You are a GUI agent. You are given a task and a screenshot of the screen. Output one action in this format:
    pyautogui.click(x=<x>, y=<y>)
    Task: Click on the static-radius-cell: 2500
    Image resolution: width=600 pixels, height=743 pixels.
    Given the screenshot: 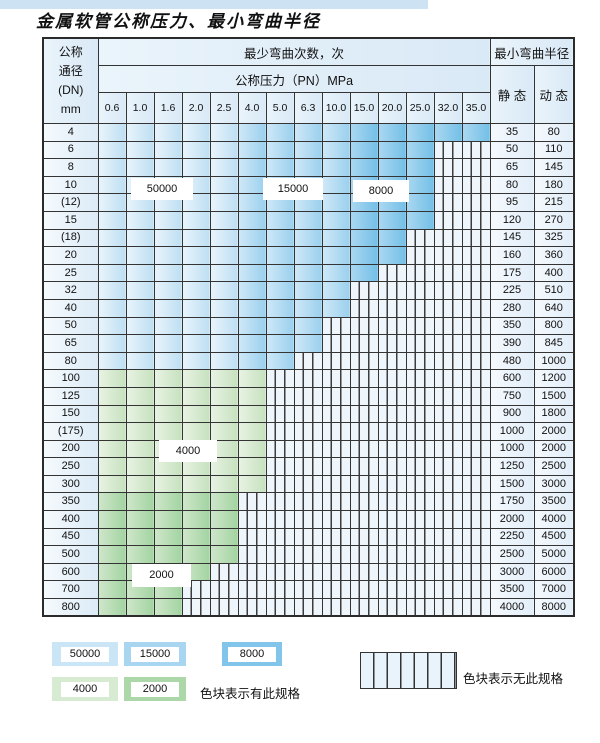 What is the action you would take?
    pyautogui.click(x=512, y=554)
    